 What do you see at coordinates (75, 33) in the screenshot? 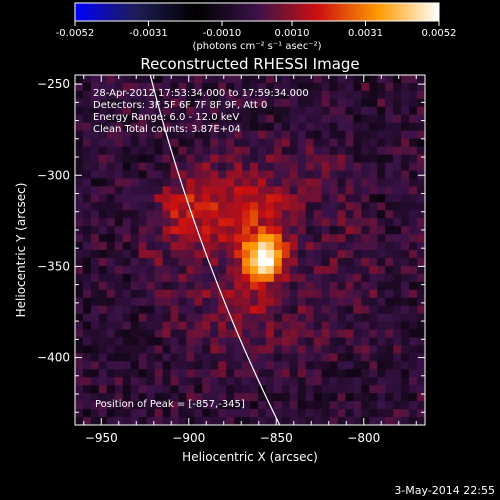
I see `colorbar-tick-label: -0.0052` at bounding box center [75, 33].